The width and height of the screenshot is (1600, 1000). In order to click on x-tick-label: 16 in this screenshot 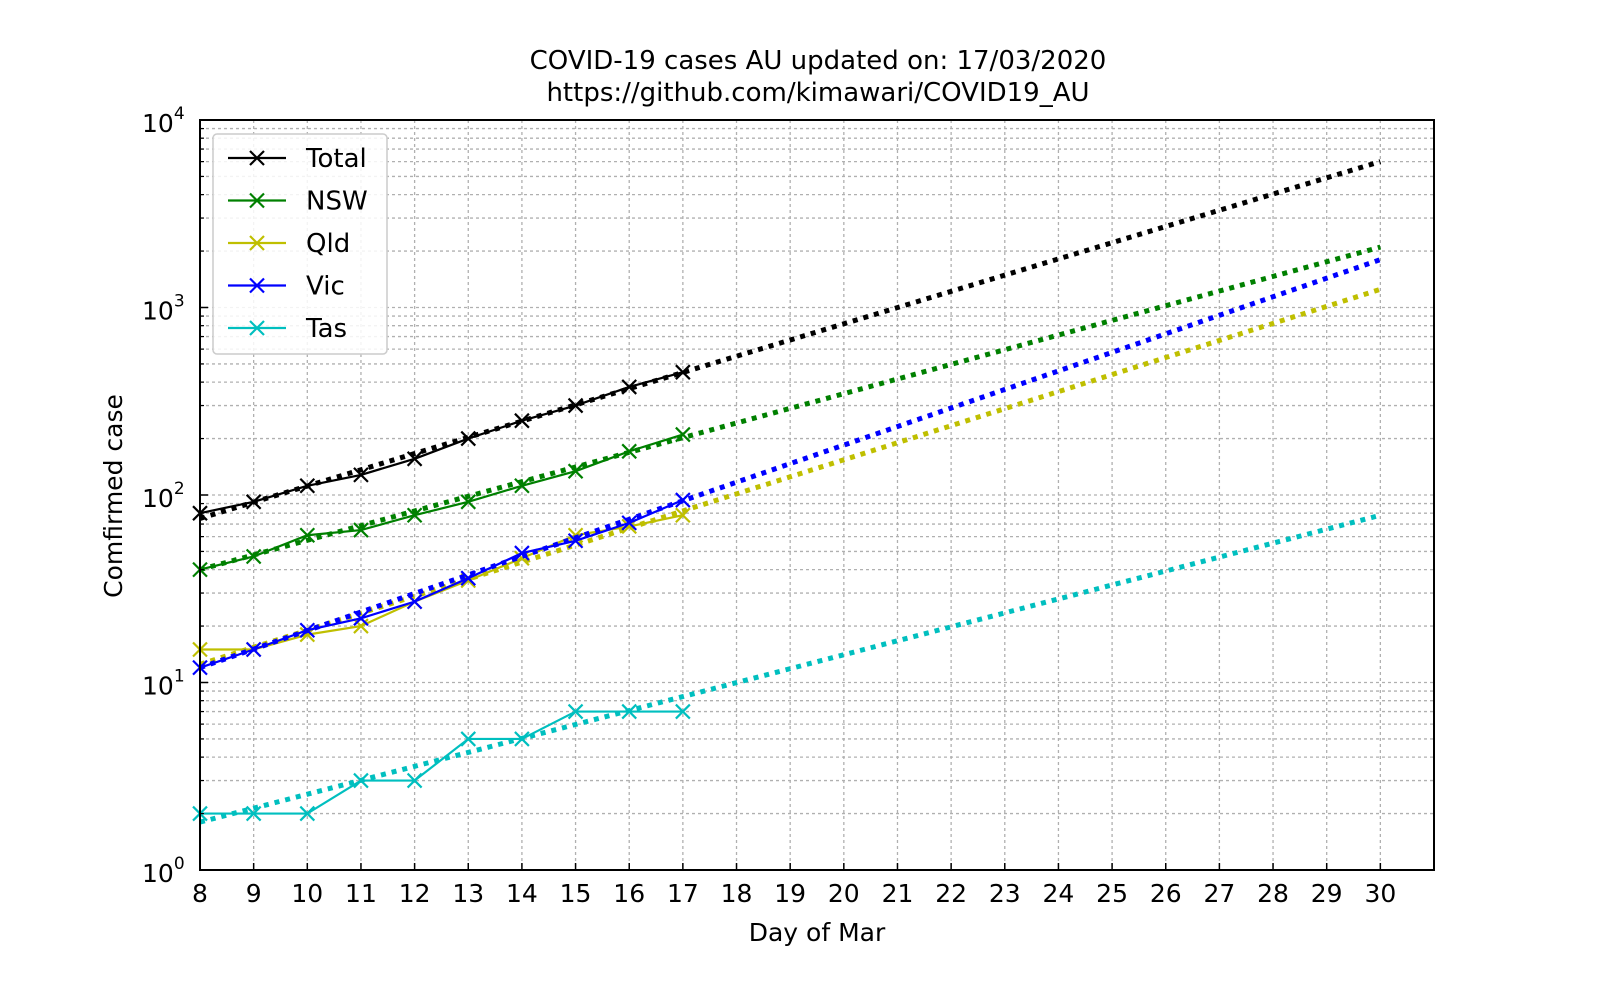, I will do `click(629, 893)`.